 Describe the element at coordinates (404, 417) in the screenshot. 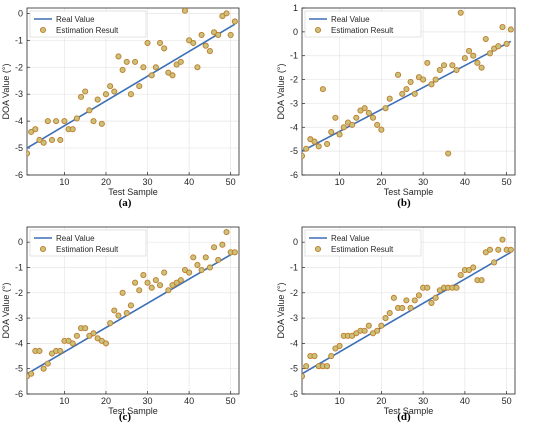

I see `panel-caption: (d)` at that location.